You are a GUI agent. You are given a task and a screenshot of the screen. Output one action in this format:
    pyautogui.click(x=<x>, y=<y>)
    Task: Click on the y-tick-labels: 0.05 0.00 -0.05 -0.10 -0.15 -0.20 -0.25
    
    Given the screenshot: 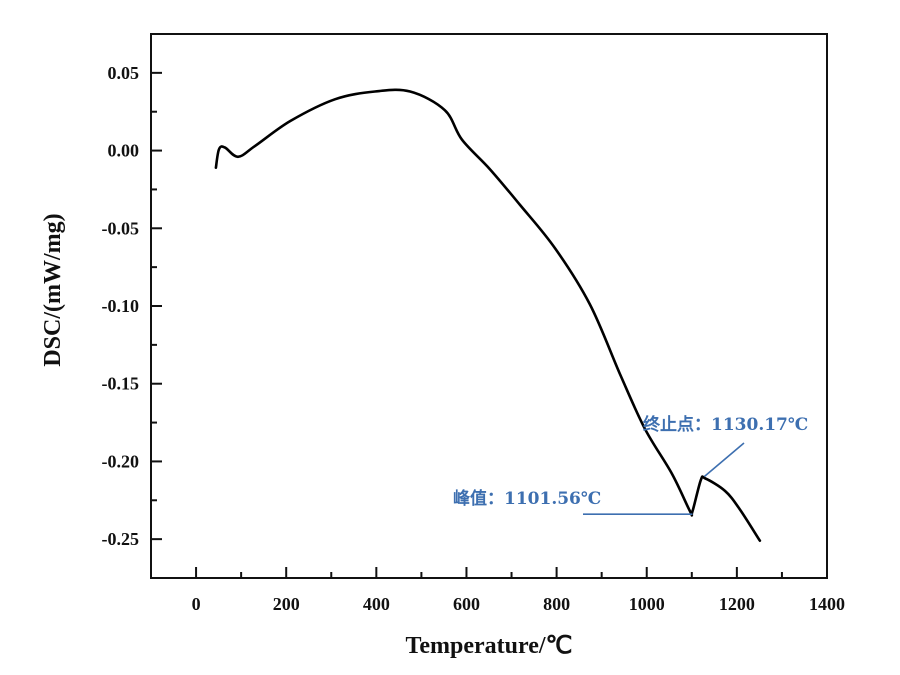 What is the action you would take?
    pyautogui.click(x=121, y=306)
    